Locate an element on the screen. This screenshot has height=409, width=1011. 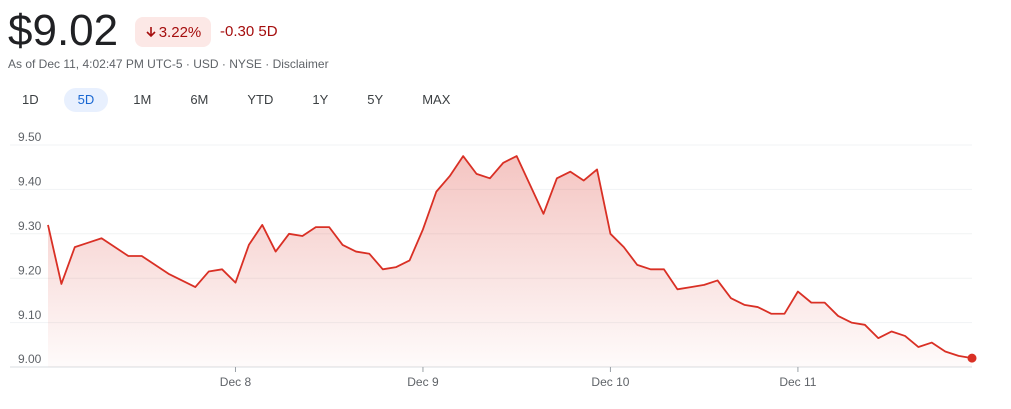
exchange: NYSE is located at coordinates (245, 64).